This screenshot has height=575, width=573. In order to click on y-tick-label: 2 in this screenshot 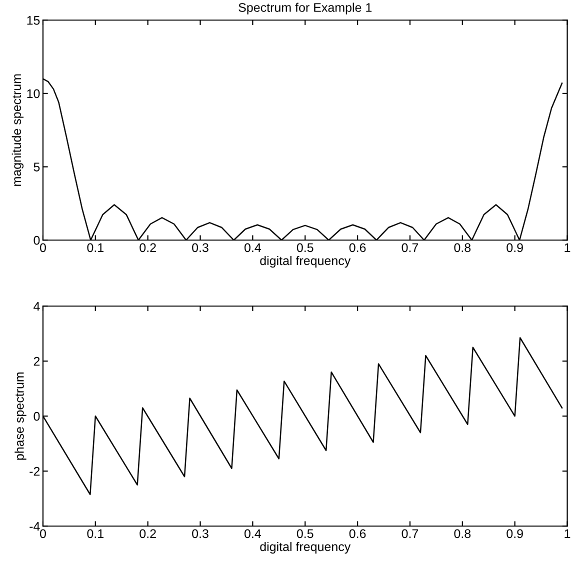, I will do `click(37, 361)`.